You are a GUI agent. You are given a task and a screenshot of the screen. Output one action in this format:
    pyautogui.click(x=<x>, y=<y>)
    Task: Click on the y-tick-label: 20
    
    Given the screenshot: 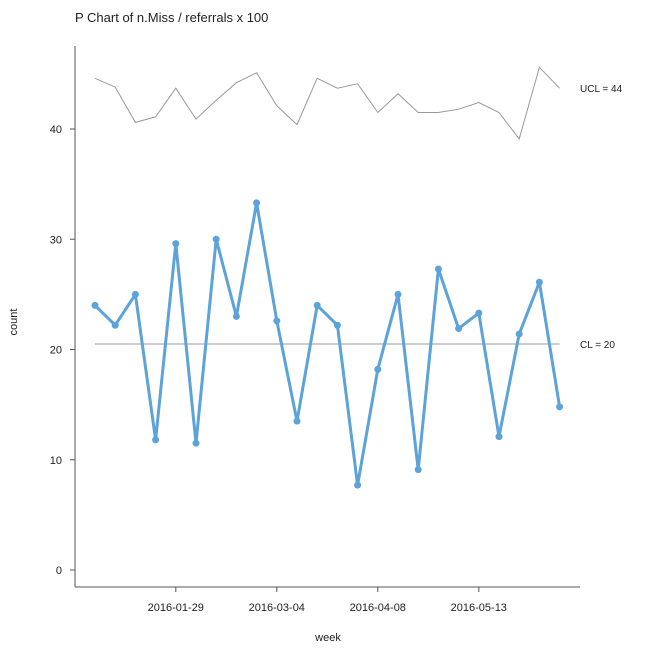 What is the action you would take?
    pyautogui.click(x=56, y=351)
    